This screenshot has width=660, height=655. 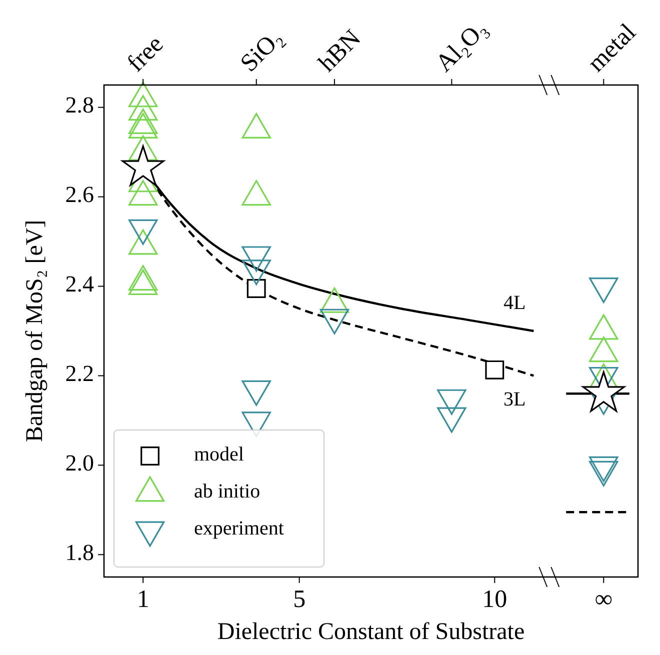 I want to click on series-label: 4L, so click(x=514, y=303).